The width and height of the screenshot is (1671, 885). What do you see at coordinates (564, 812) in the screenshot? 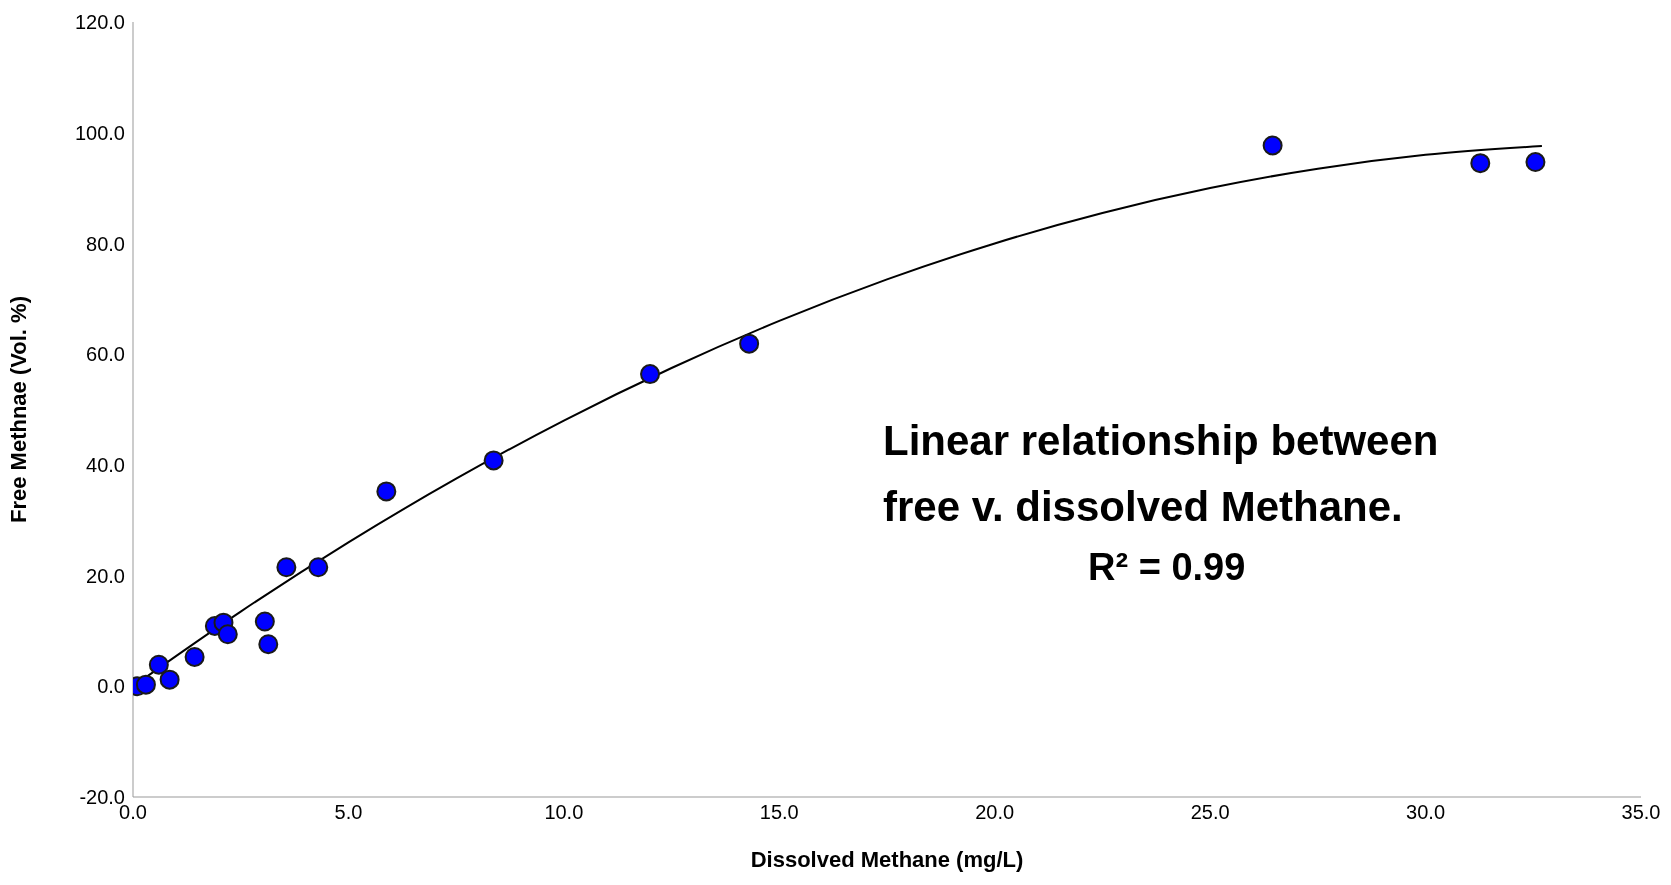
I see `x-tick-label: 10.0` at bounding box center [564, 812].